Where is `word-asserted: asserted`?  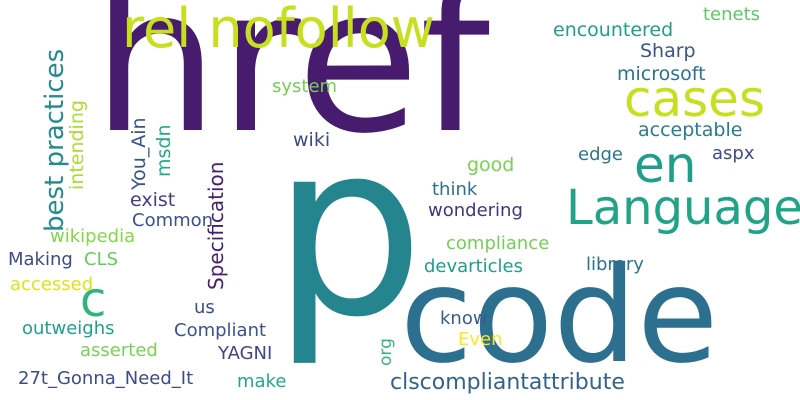 word-asserted: asserted is located at coordinates (119, 350).